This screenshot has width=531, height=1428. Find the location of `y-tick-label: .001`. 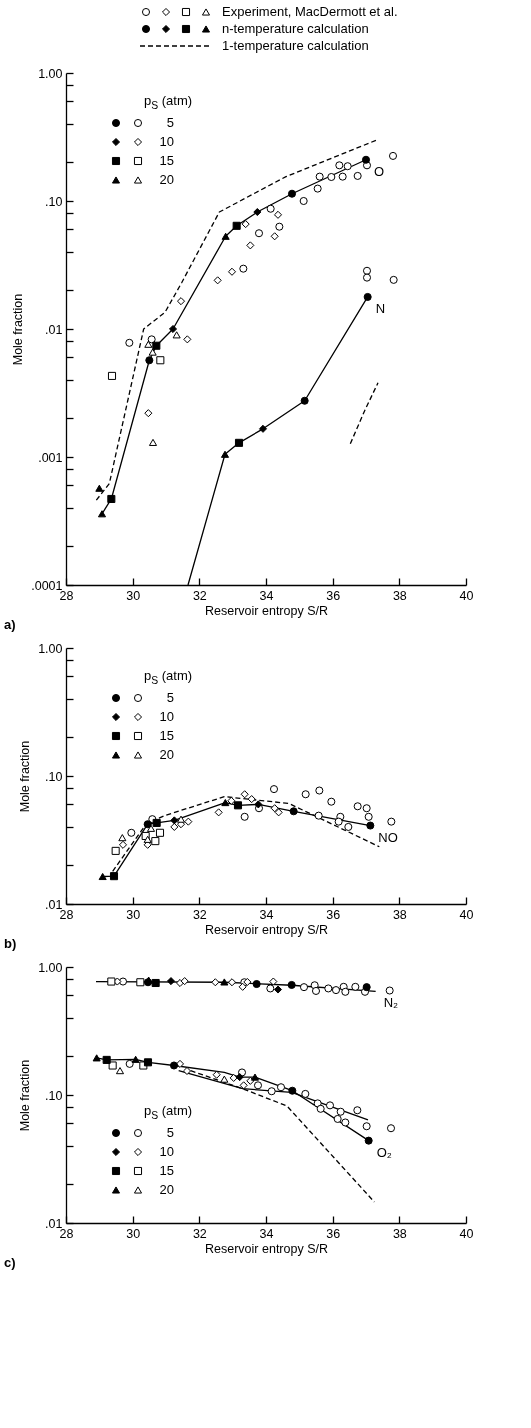

y-tick-label: .001 is located at coordinates (50, 457).